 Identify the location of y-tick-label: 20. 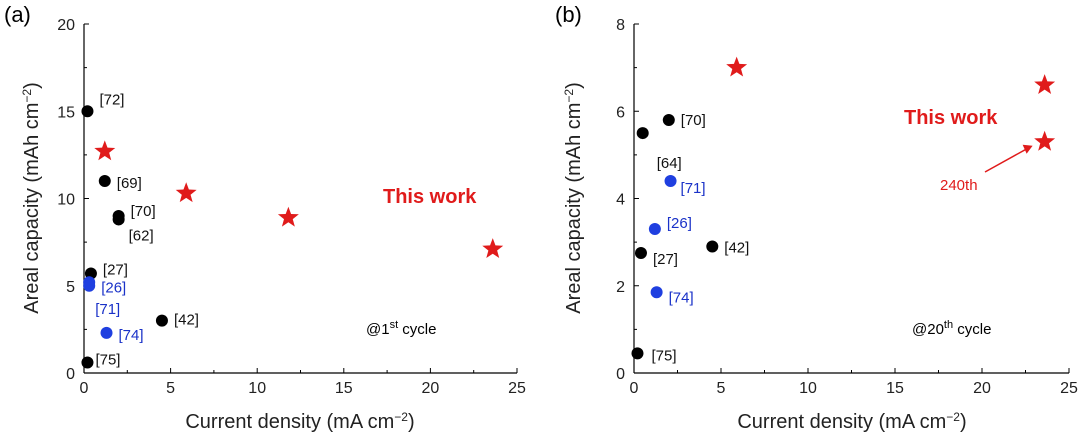
(66, 25).